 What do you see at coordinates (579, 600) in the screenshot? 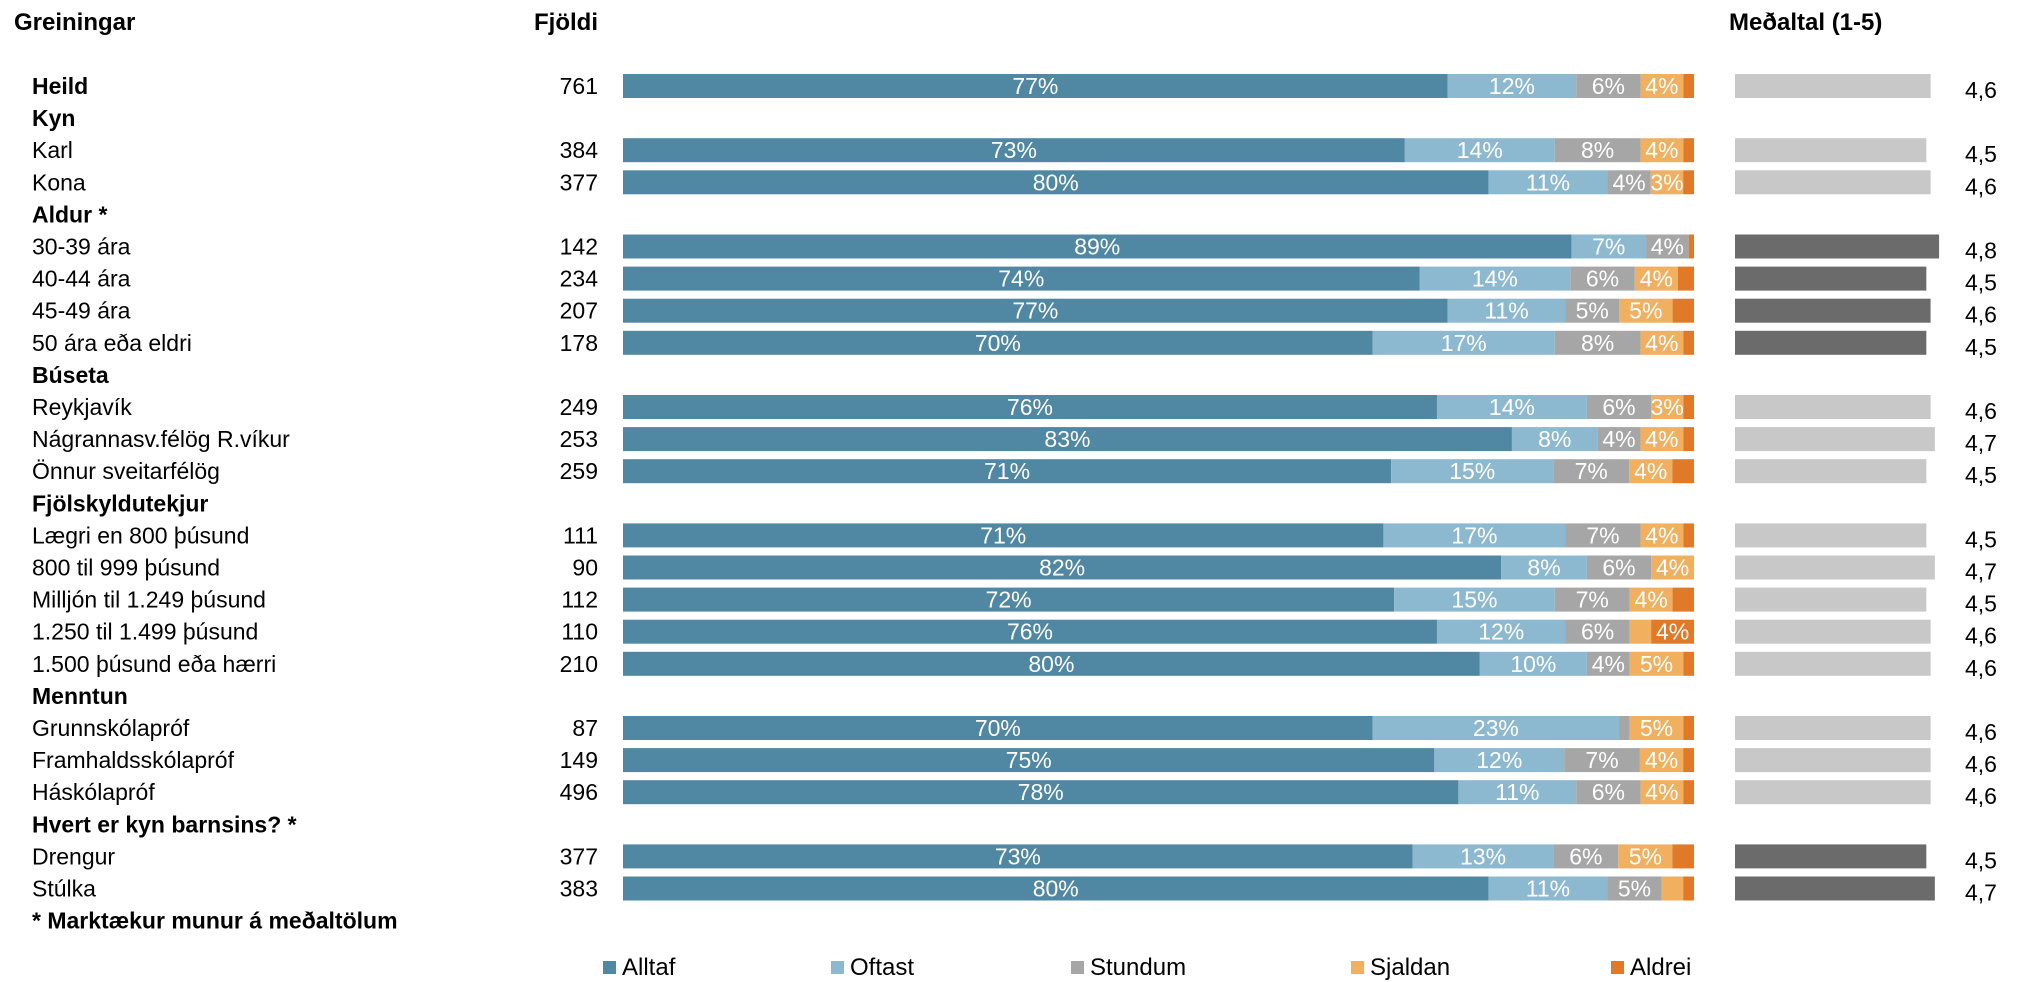
I see `row-count: 112` at bounding box center [579, 600].